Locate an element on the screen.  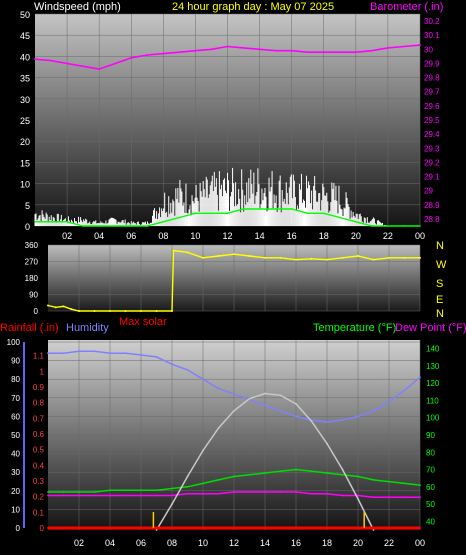
baro-ytick-12: 30 is located at coordinates (428, 49).